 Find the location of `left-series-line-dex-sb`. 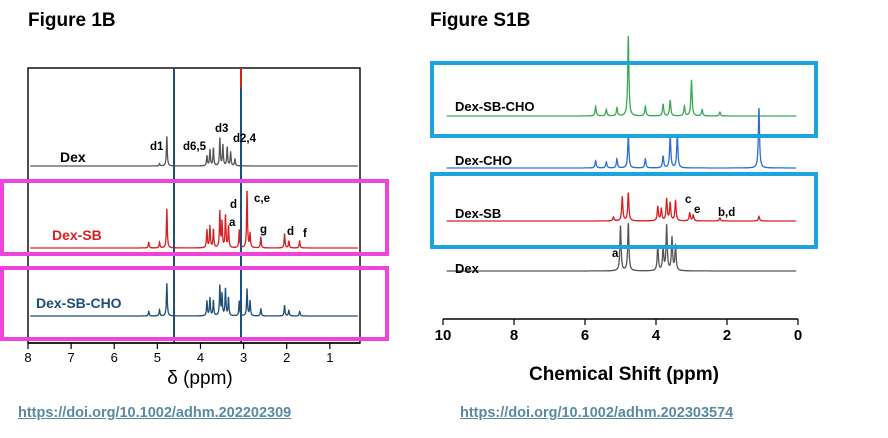

left-series-line-dex-sb is located at coordinates (194, 219).